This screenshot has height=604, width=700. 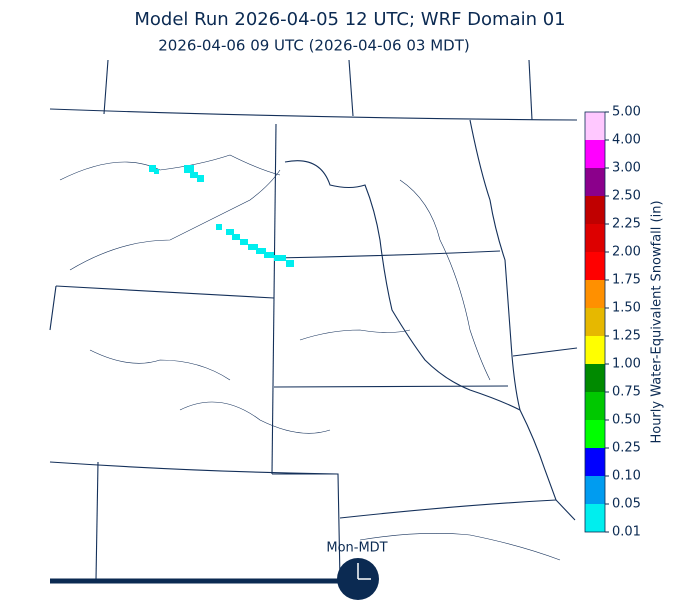 I want to click on subtitle: 2026-04-06 09 UTC (2026-04-06 03 MDT), so click(x=313, y=46).